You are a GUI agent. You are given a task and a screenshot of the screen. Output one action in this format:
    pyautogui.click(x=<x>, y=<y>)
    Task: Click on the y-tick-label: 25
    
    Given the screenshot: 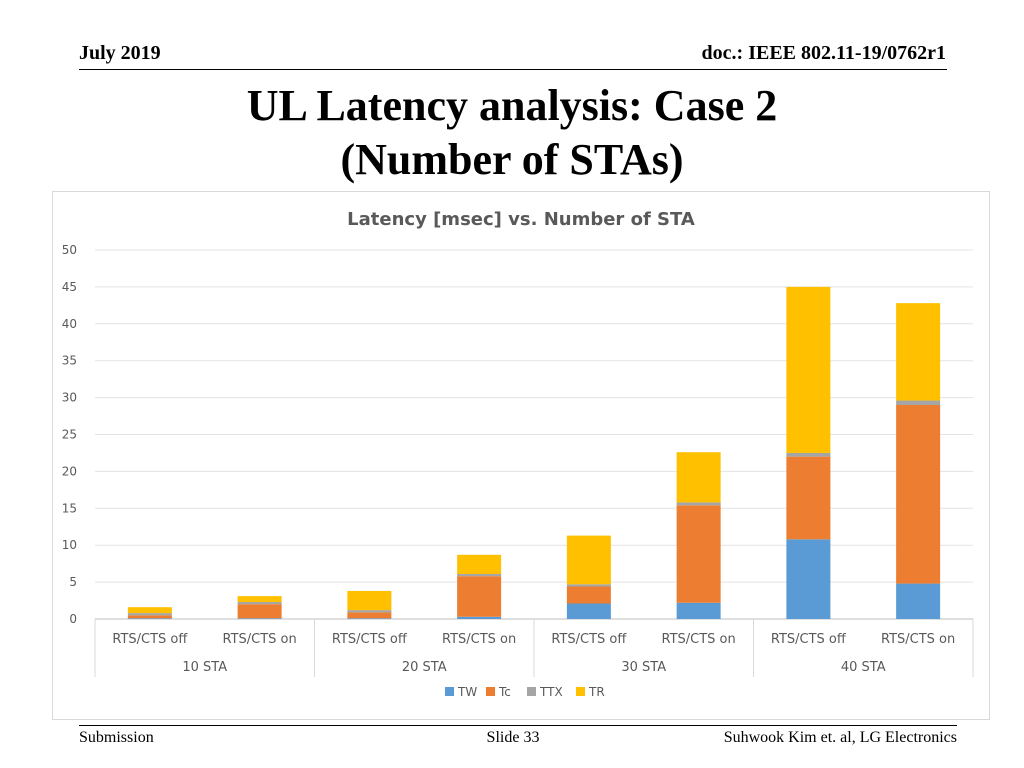 What is the action you would take?
    pyautogui.click(x=69, y=435)
    